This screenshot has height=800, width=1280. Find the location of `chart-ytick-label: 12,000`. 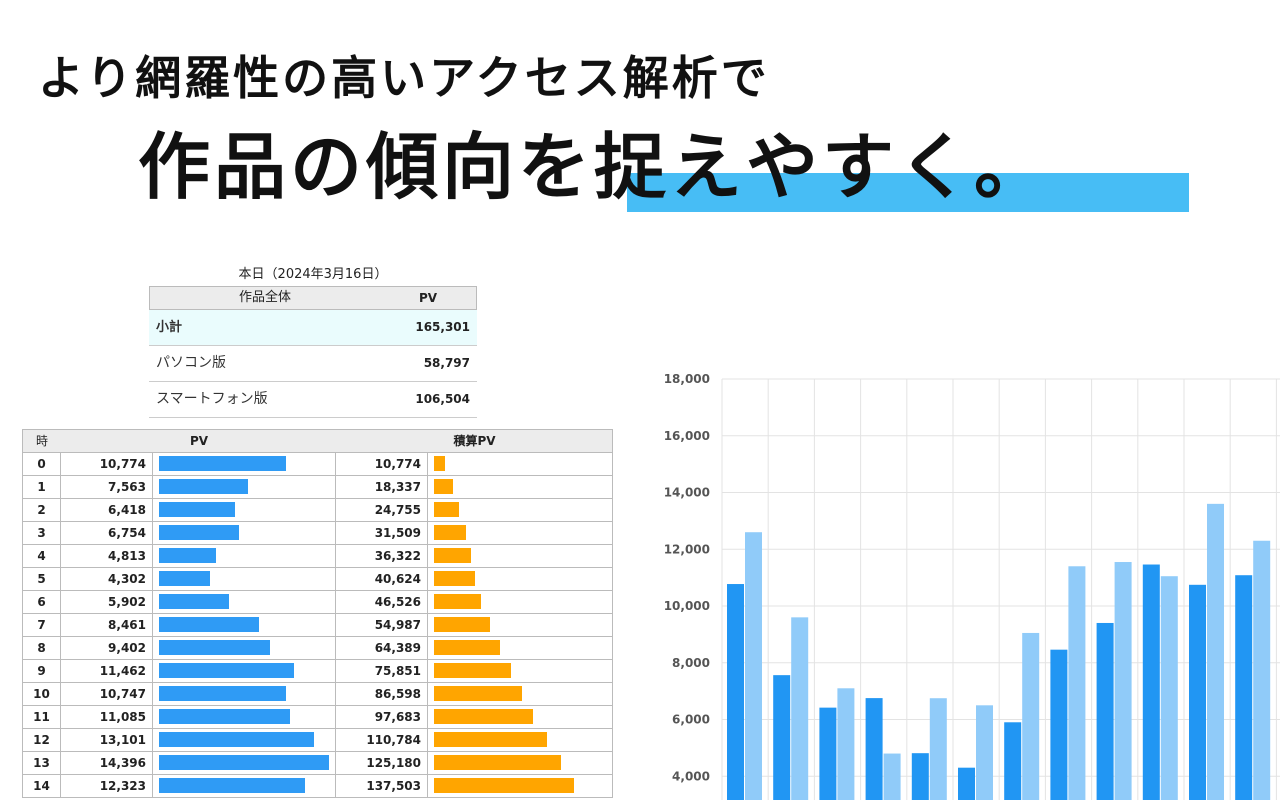

chart-ytick-label: 12,000 is located at coordinates (687, 549).